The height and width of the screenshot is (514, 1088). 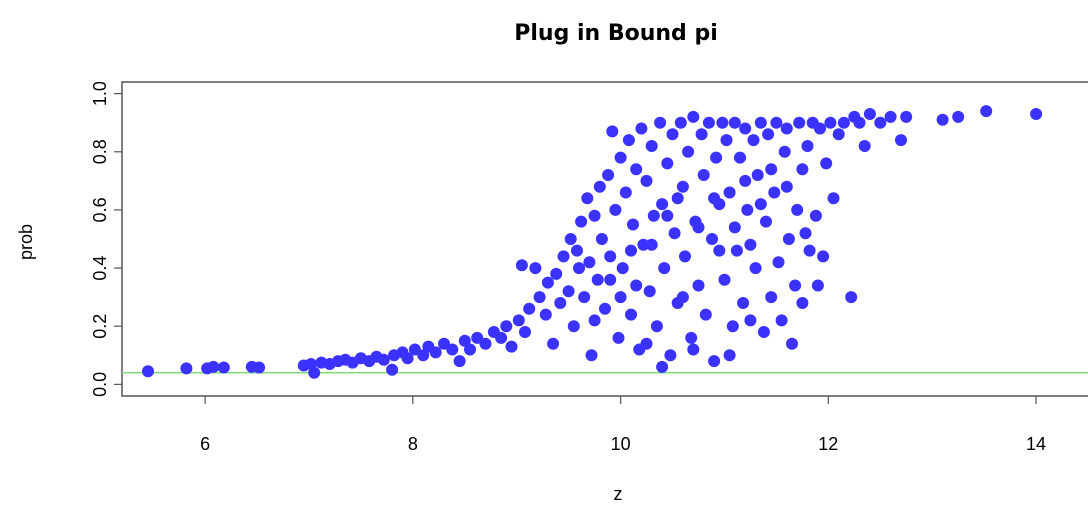 What do you see at coordinates (621, 444) in the screenshot?
I see `x-tick-label: 10` at bounding box center [621, 444].